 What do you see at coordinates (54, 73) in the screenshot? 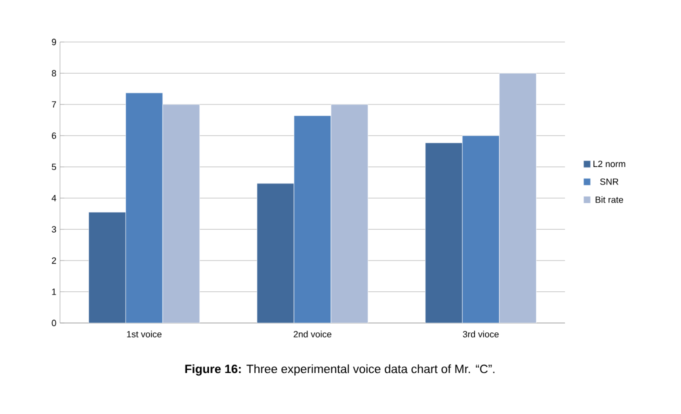
I see `y-tick-label: 8` at bounding box center [54, 73].